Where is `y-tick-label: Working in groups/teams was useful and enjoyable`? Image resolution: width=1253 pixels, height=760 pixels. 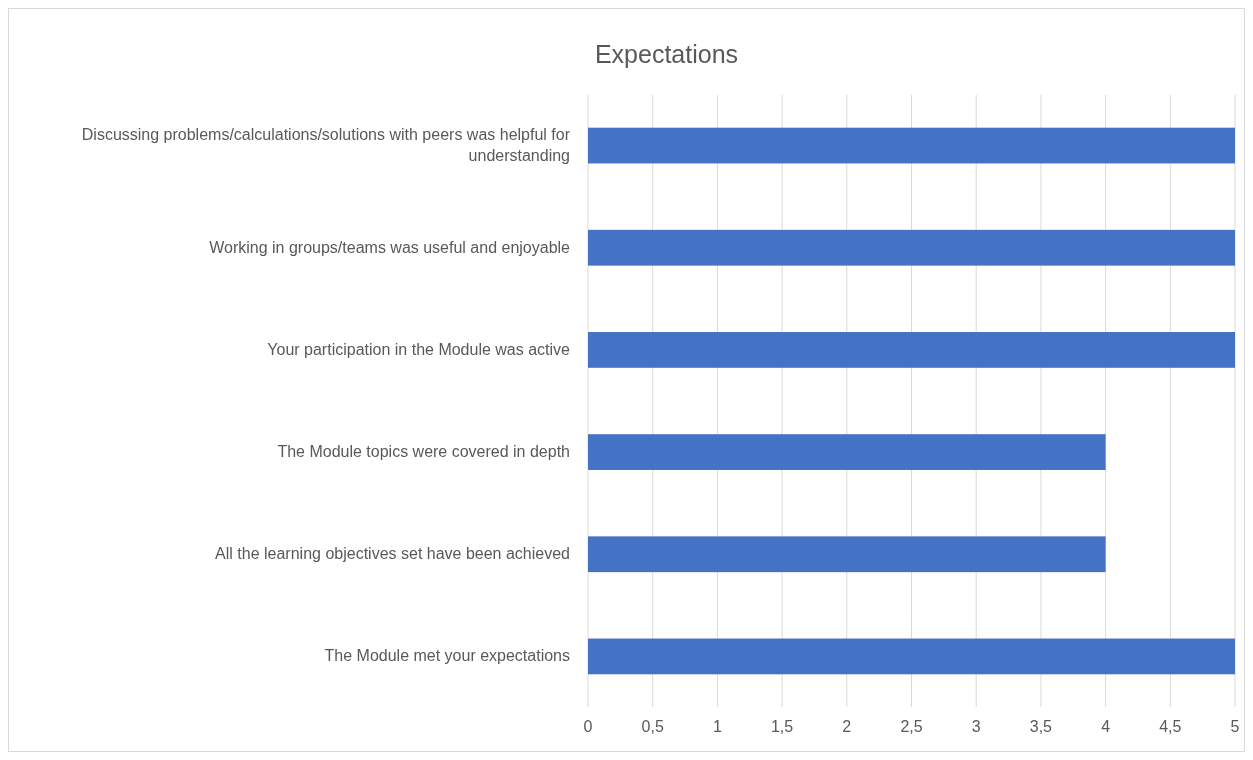
y-tick-label: Working in groups/teams was useful and enjoyable is located at coordinates (390, 247).